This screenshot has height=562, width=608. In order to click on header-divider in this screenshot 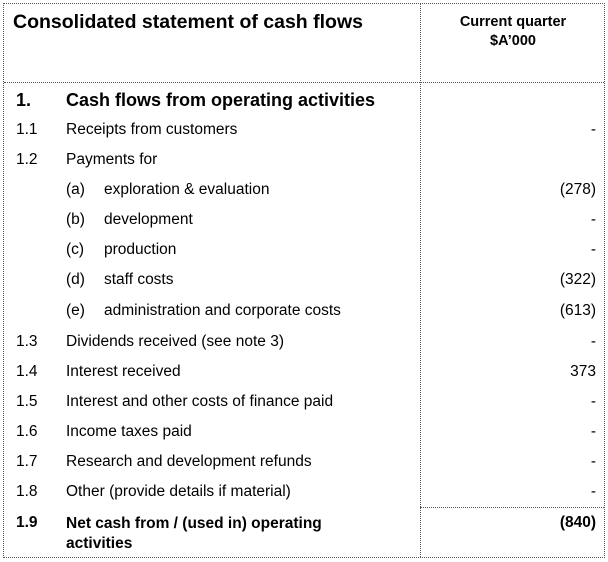, I will do `click(304, 82)`.